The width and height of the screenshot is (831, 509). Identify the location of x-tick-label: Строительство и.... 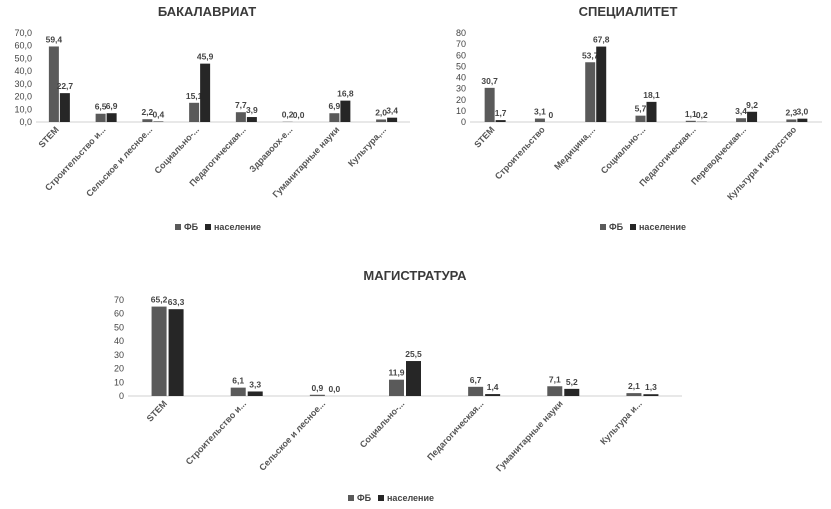
(216, 433).